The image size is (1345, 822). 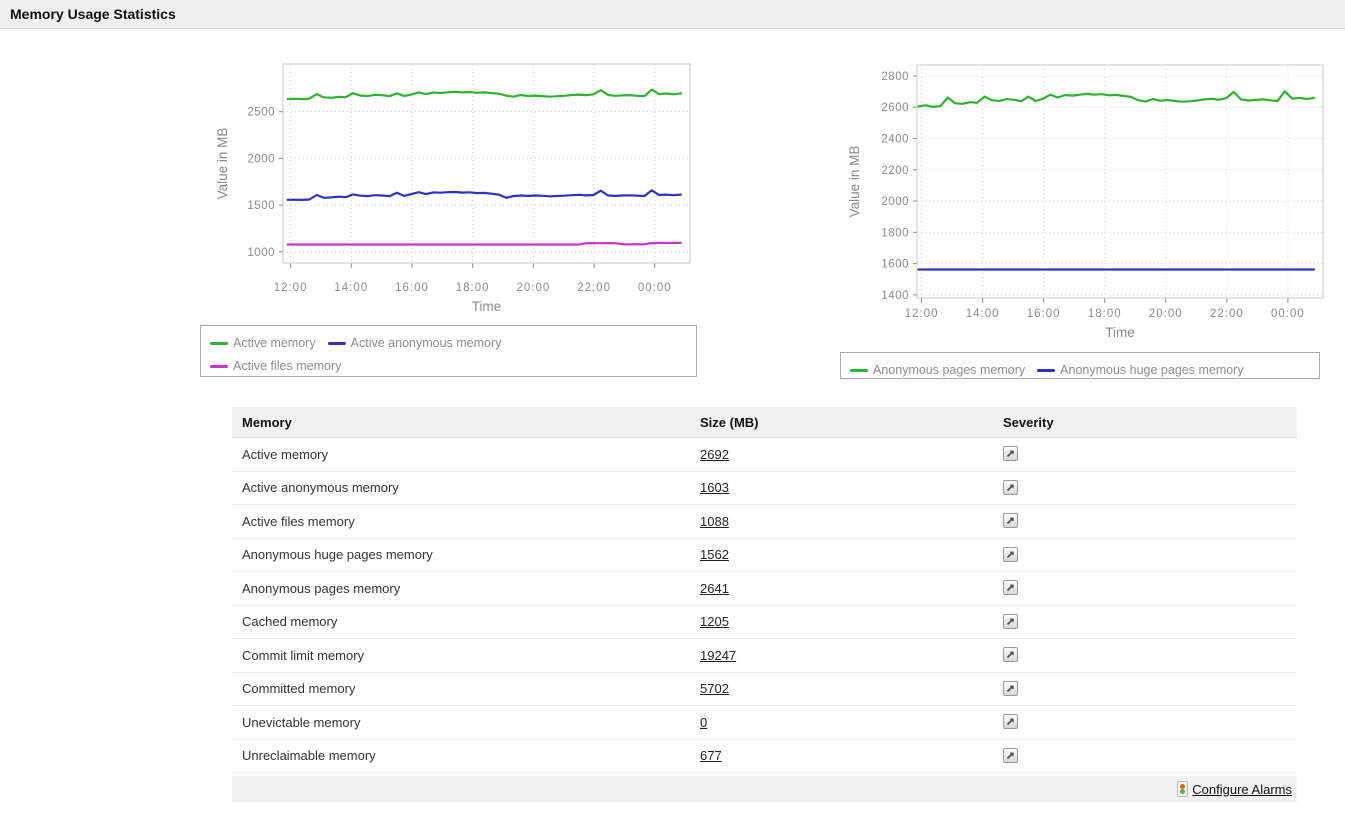 I want to click on size-link: 1088, so click(x=714, y=521).